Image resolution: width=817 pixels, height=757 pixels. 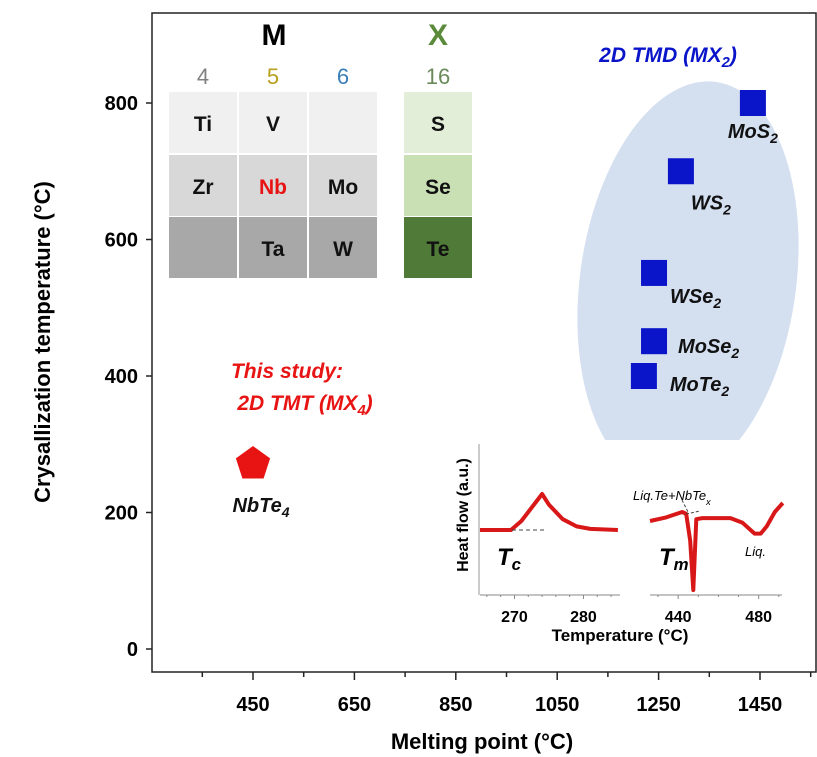 I want to click on data-point-ws2, so click(x=680, y=171).